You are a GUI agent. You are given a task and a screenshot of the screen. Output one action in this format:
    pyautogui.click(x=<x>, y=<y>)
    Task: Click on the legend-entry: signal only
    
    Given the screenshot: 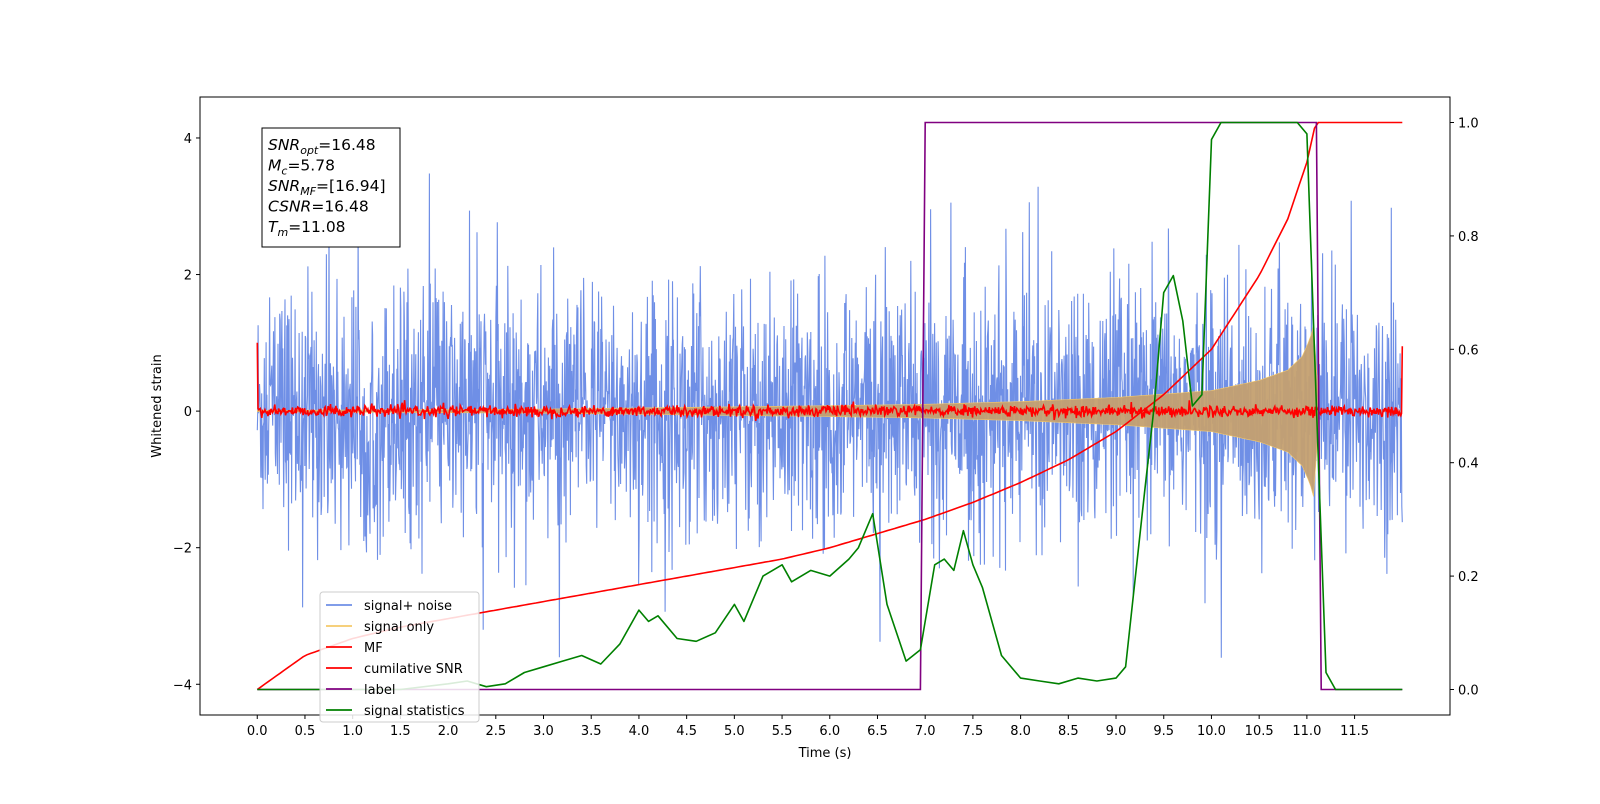 What is the action you would take?
    pyautogui.click(x=399, y=627)
    